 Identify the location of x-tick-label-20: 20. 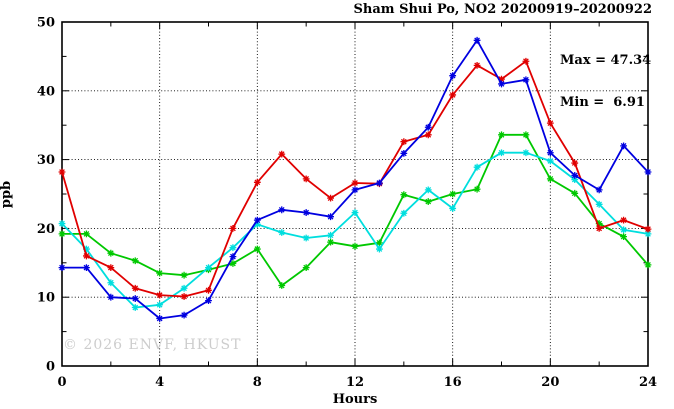
(550, 382).